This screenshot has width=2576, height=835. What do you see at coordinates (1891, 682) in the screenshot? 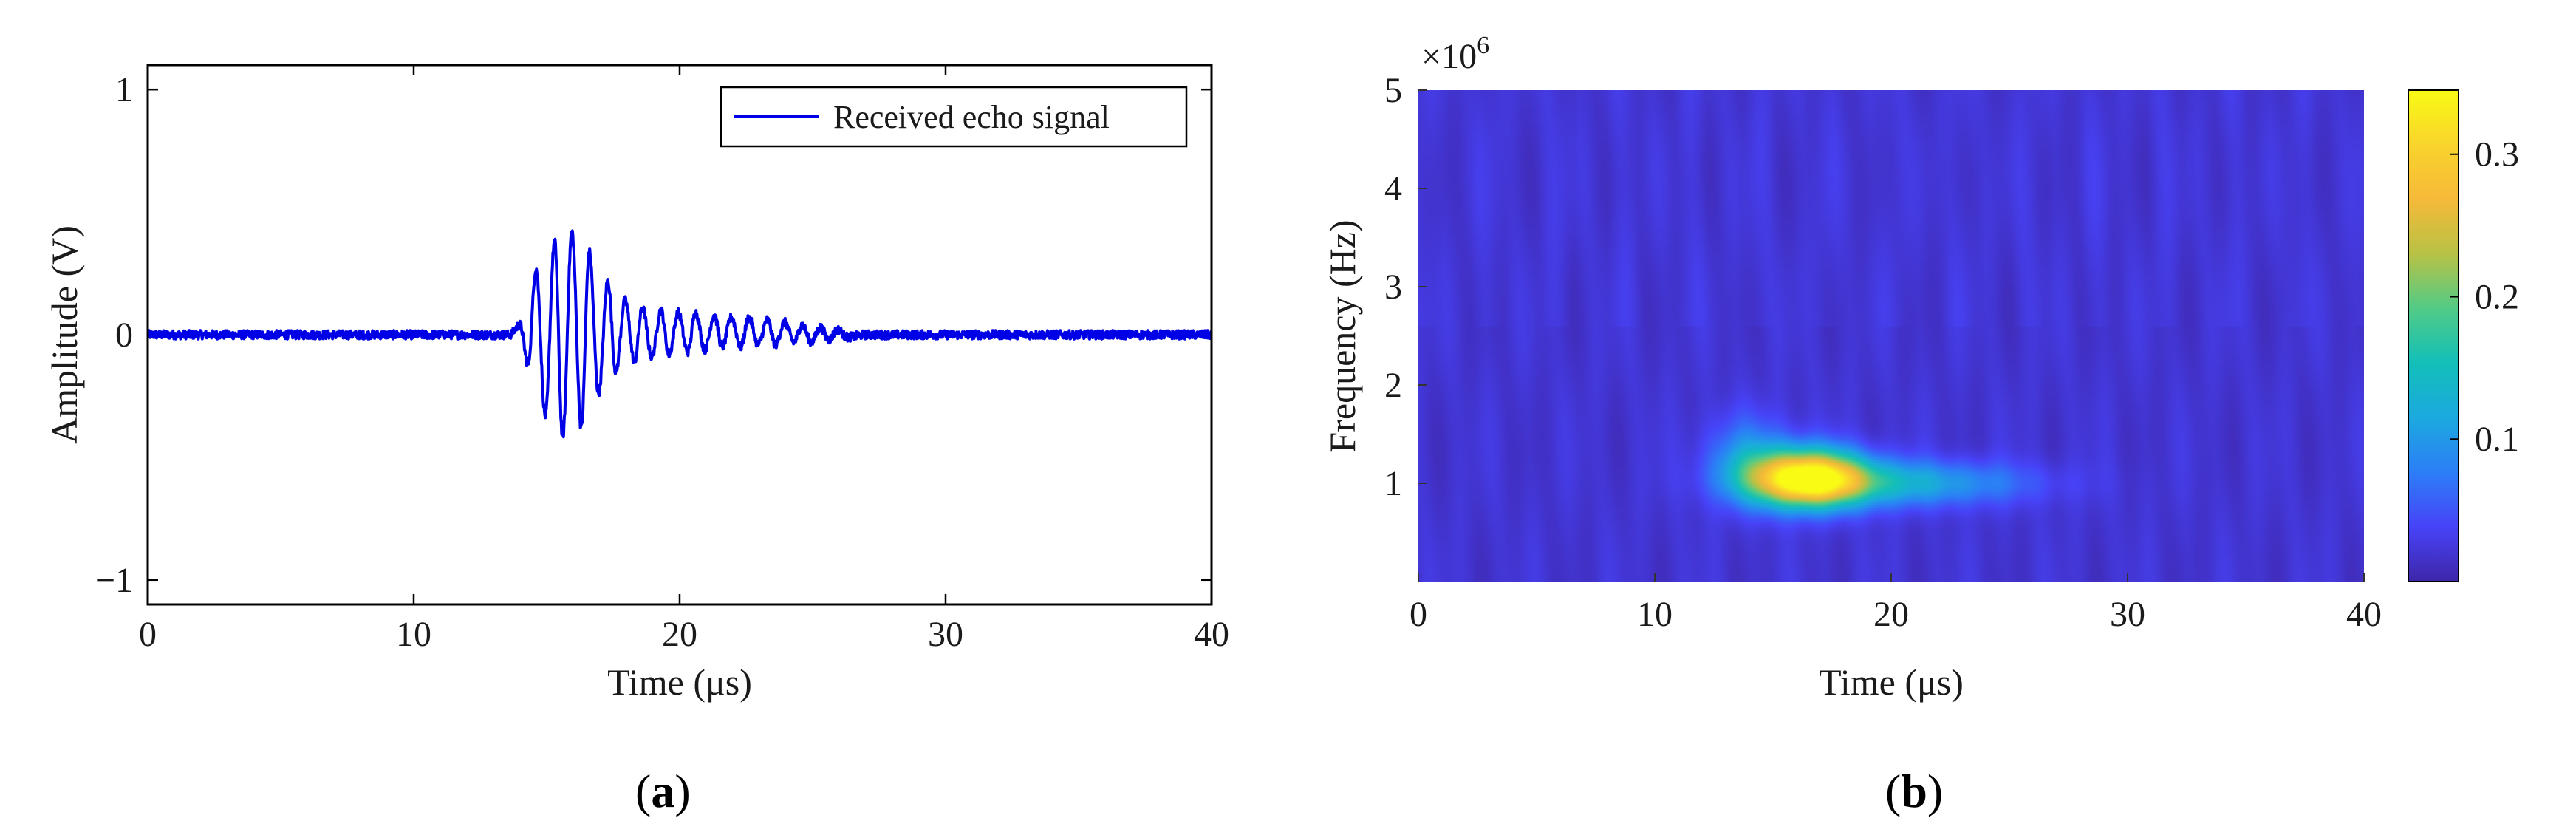
I see `chart-b-x-axis-label: Time (μs)` at bounding box center [1891, 682].